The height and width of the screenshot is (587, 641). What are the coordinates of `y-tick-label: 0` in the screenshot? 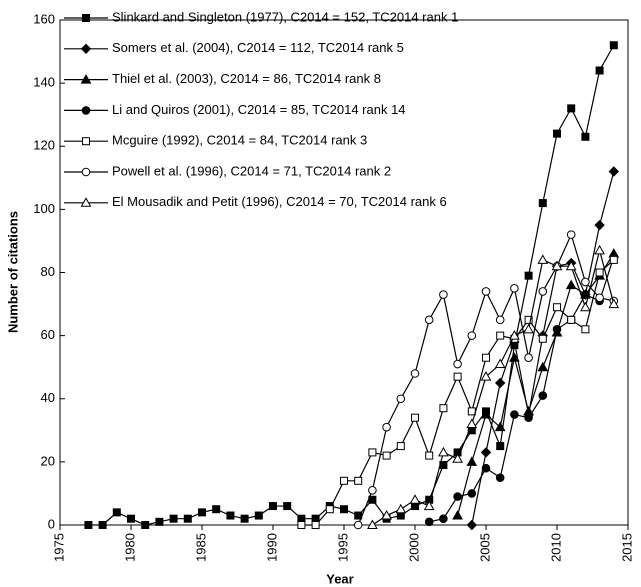 It's located at (51, 523).